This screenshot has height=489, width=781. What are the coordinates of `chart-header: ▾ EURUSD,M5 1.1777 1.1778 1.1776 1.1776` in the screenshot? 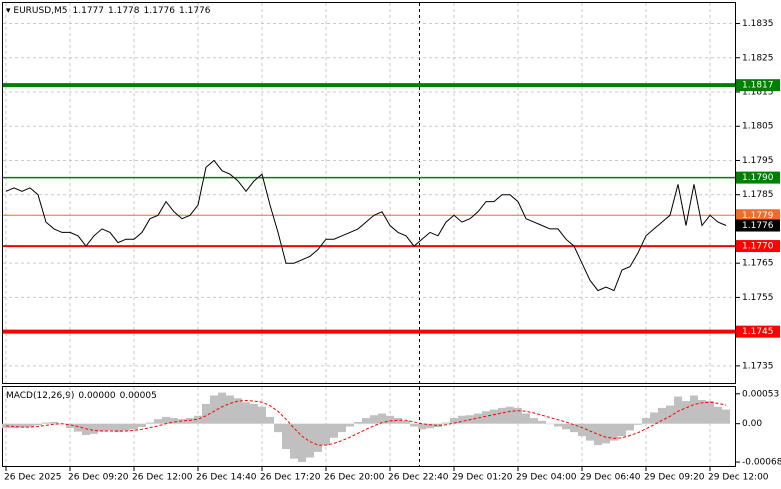 It's located at (108, 11).